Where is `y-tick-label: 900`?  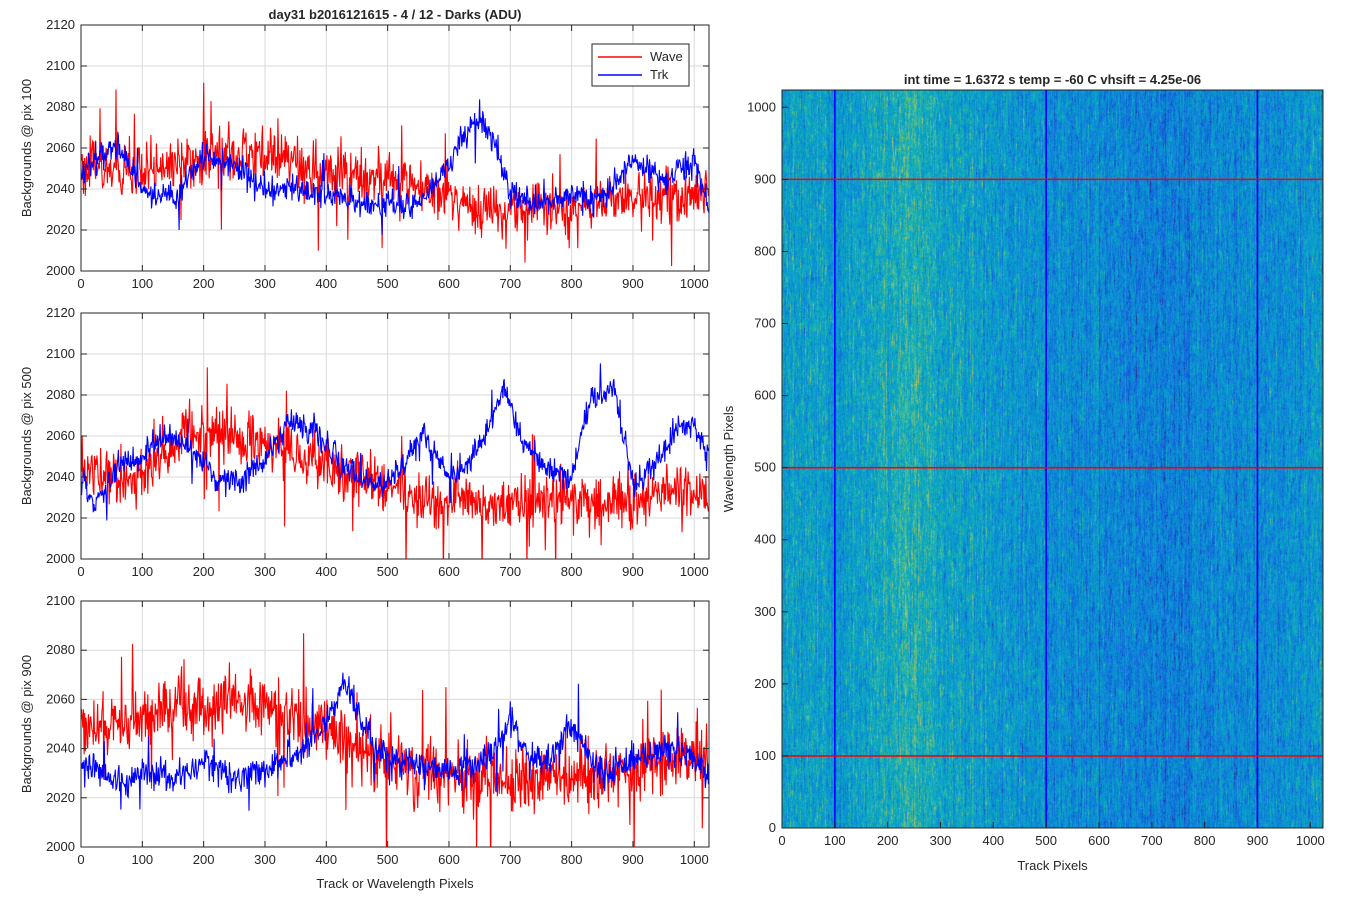 y-tick-label: 900 is located at coordinates (765, 178).